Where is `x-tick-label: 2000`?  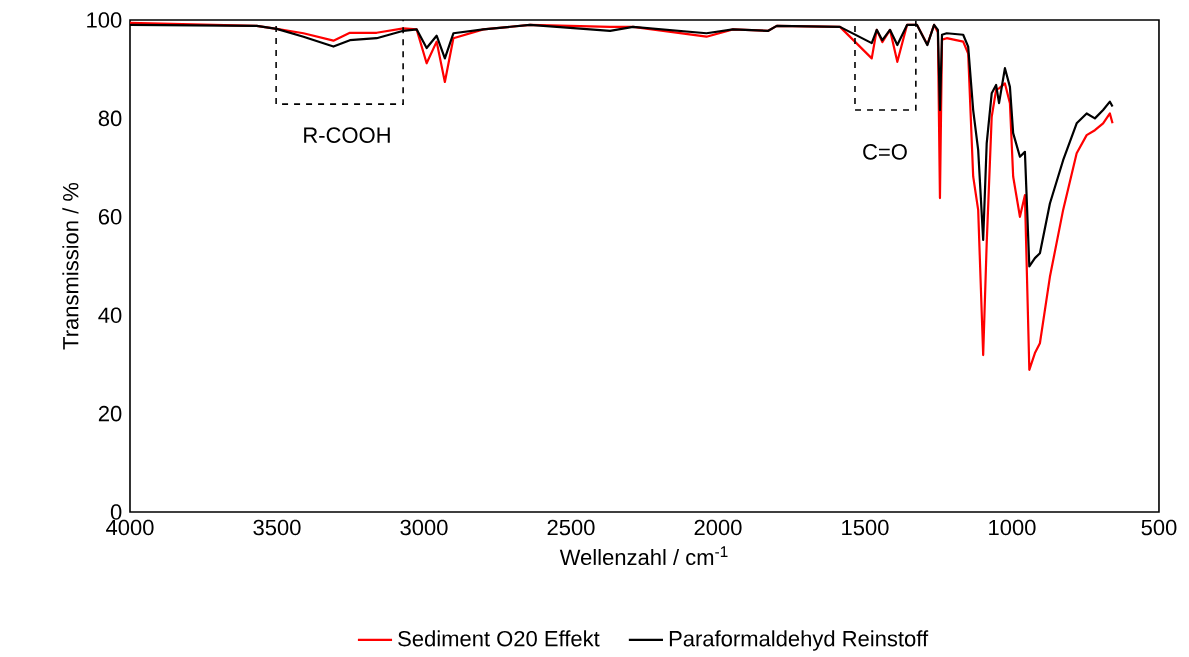 x-tick-label: 2000 is located at coordinates (718, 527).